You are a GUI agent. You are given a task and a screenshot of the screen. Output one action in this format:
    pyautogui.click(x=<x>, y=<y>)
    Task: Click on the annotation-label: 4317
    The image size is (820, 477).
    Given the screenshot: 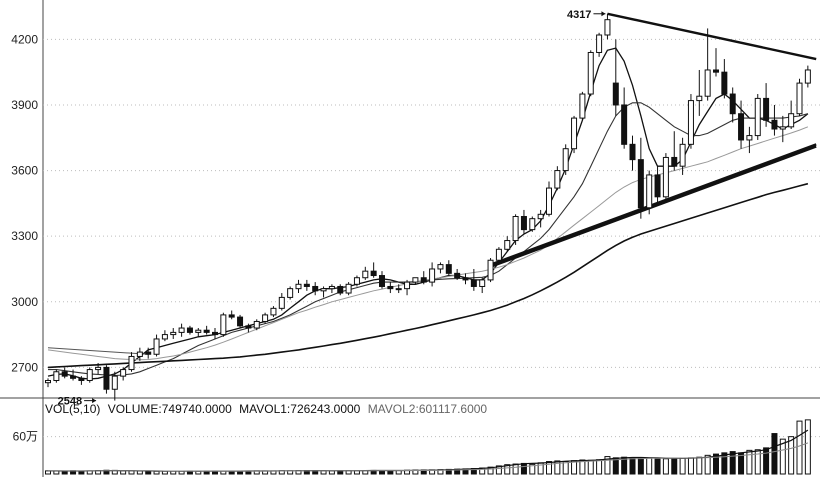 What is the action you would take?
    pyautogui.click(x=579, y=15)
    